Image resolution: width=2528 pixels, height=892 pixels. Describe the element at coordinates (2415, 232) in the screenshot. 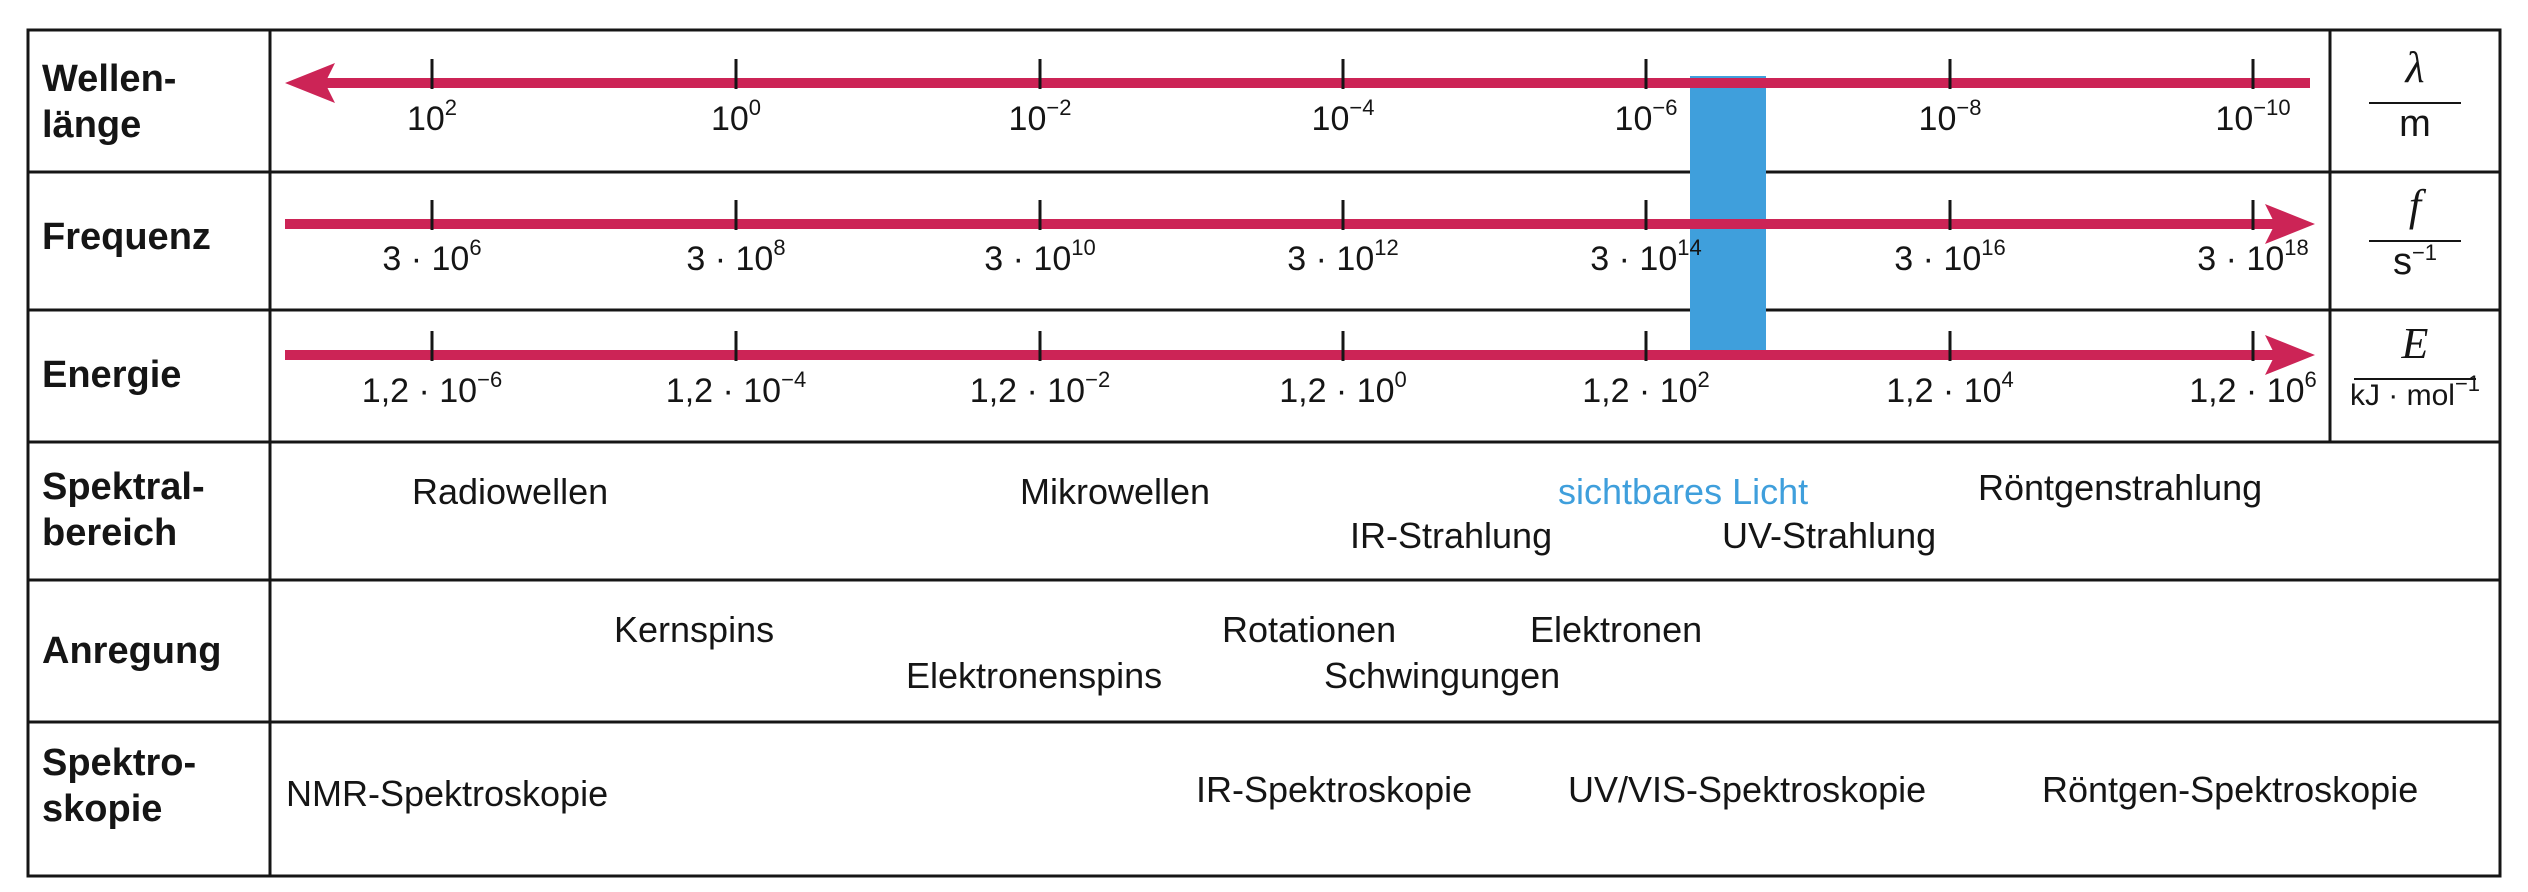

I see `unit-frequency: f s−1` at that location.